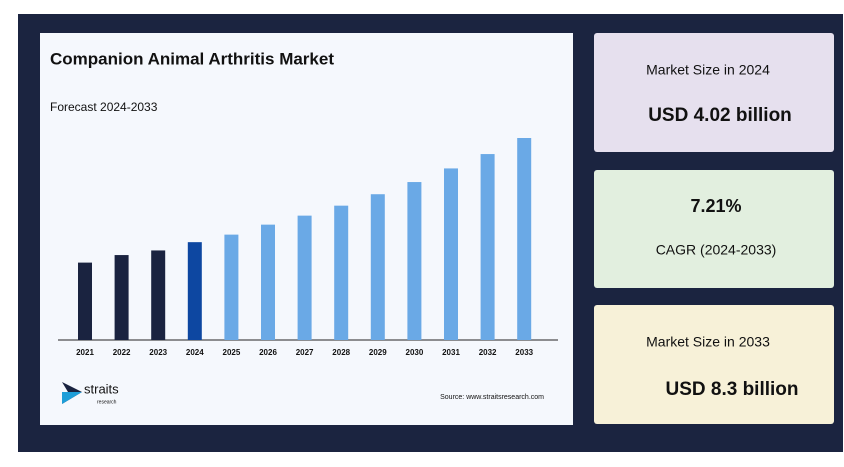 The width and height of the screenshot is (844, 467). What do you see at coordinates (305, 352) in the screenshot?
I see `x-tick-label: 2027` at bounding box center [305, 352].